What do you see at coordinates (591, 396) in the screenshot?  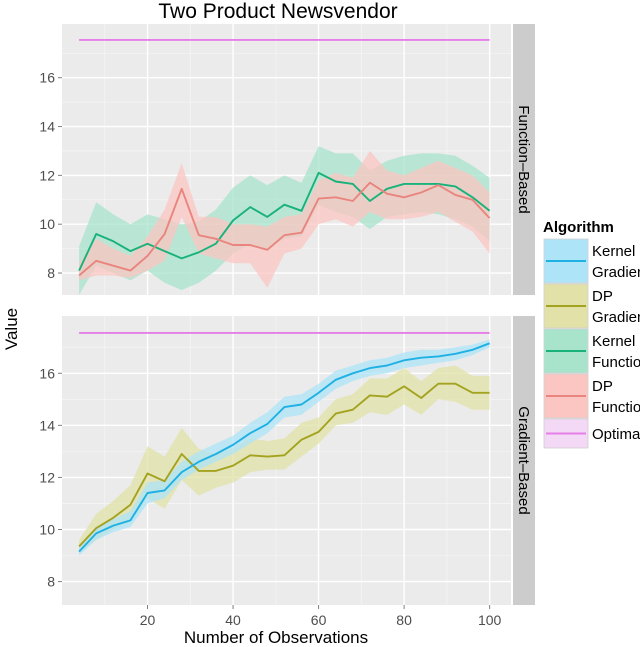 I see `legend-item-dp-function: DP Function` at bounding box center [591, 396].